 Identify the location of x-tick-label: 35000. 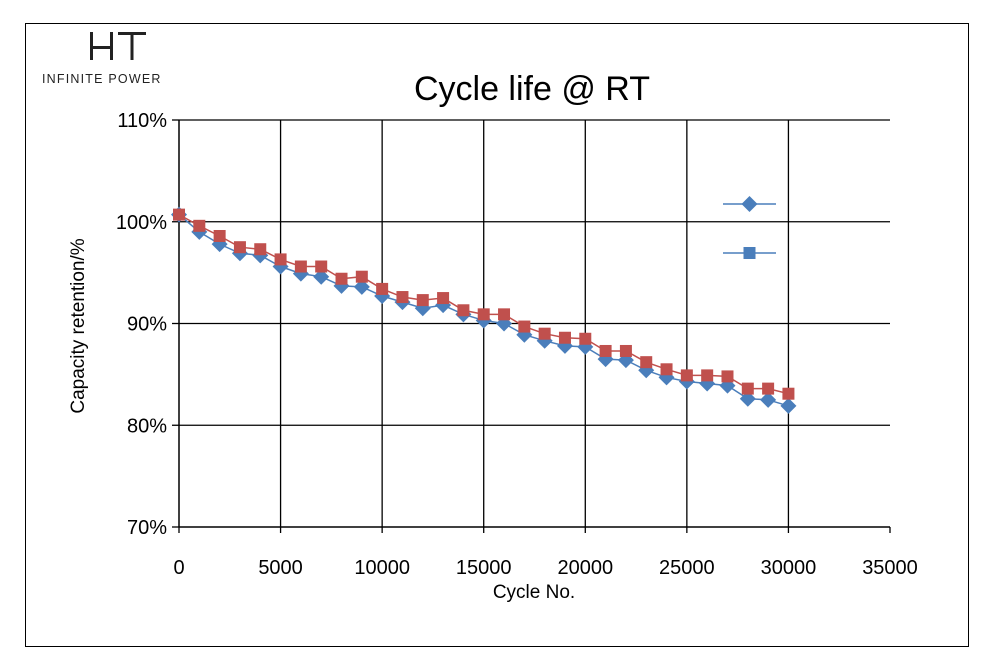
(890, 568).